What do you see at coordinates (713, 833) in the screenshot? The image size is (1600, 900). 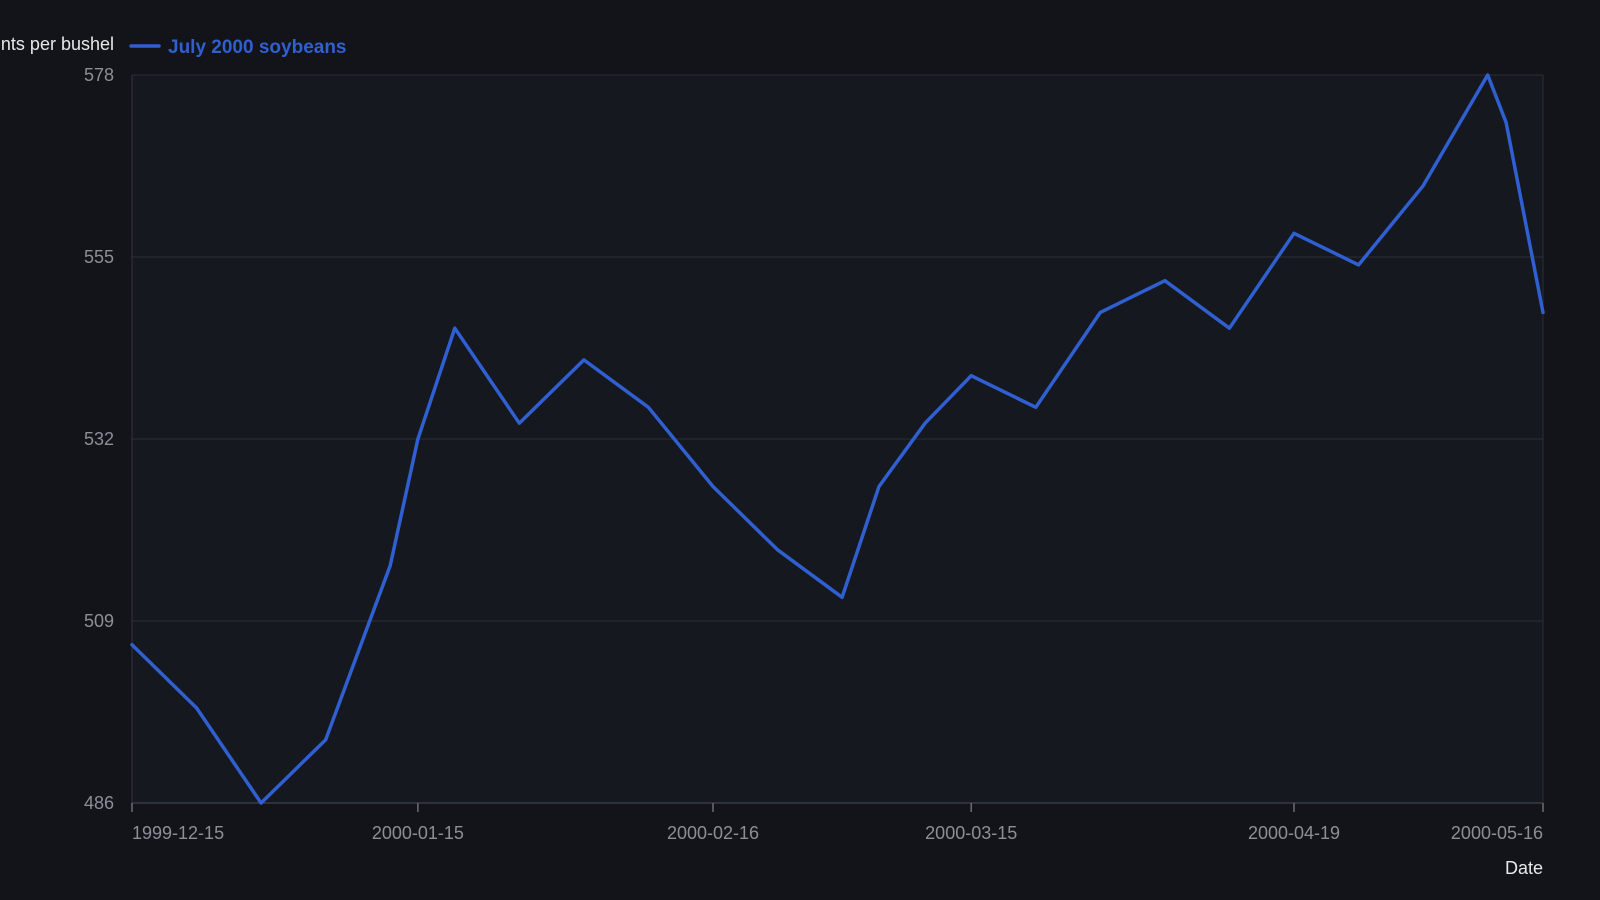 I see `x-tick-label: 2000-02-16` at bounding box center [713, 833].